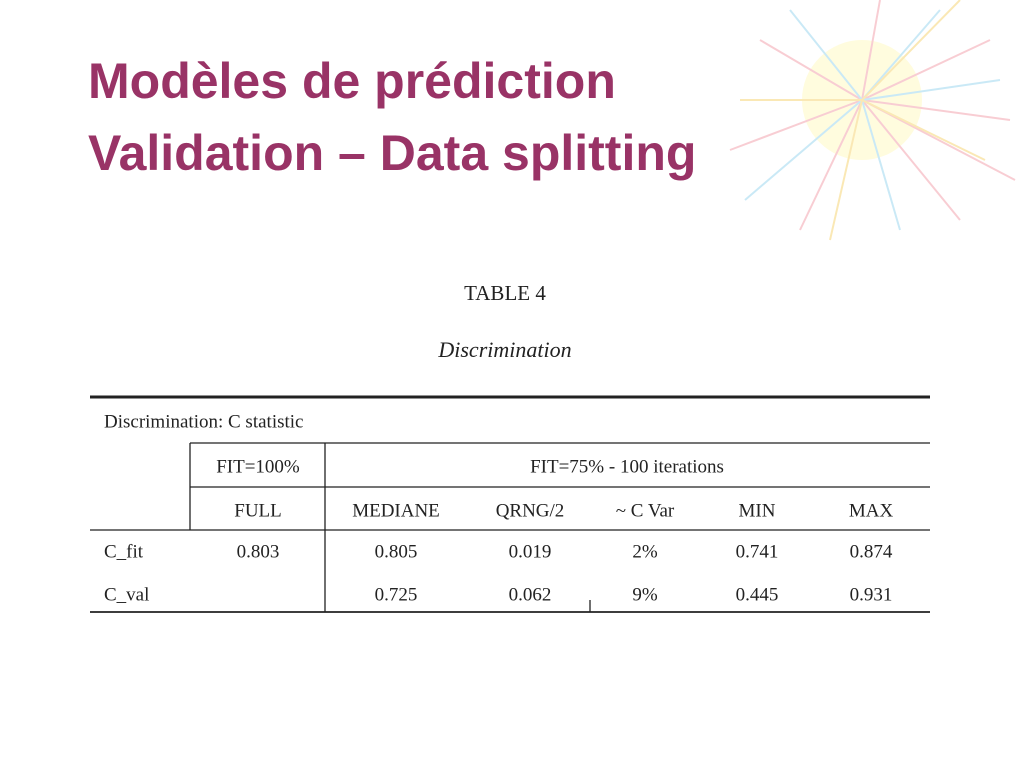  What do you see at coordinates (757, 510) in the screenshot?
I see `column-header: MIN` at bounding box center [757, 510].